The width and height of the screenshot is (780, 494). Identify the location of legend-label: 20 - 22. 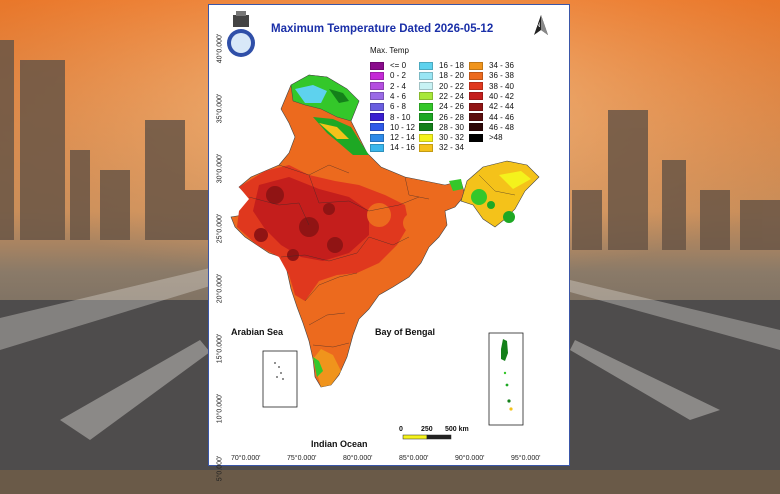
(451, 86).